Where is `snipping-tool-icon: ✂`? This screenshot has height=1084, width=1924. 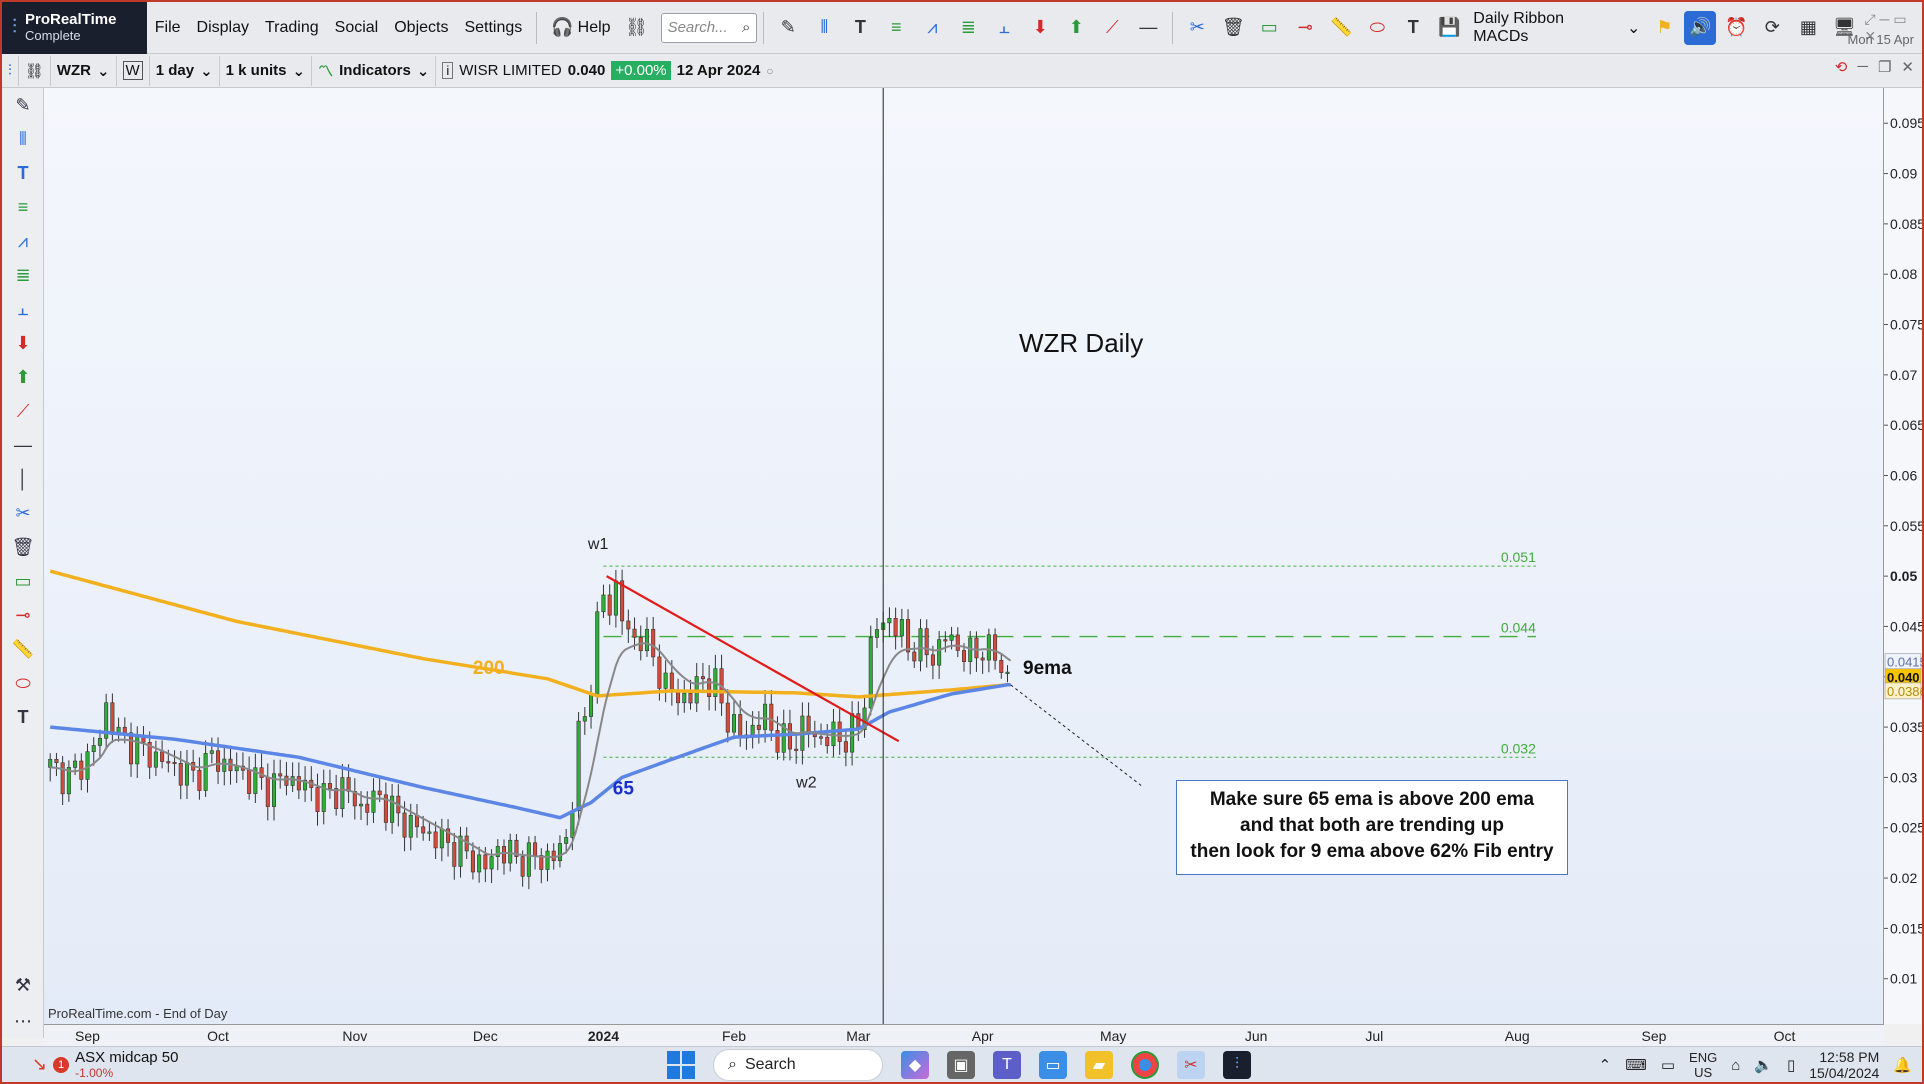
snipping-tool-icon: ✂ is located at coordinates (1191, 1064).